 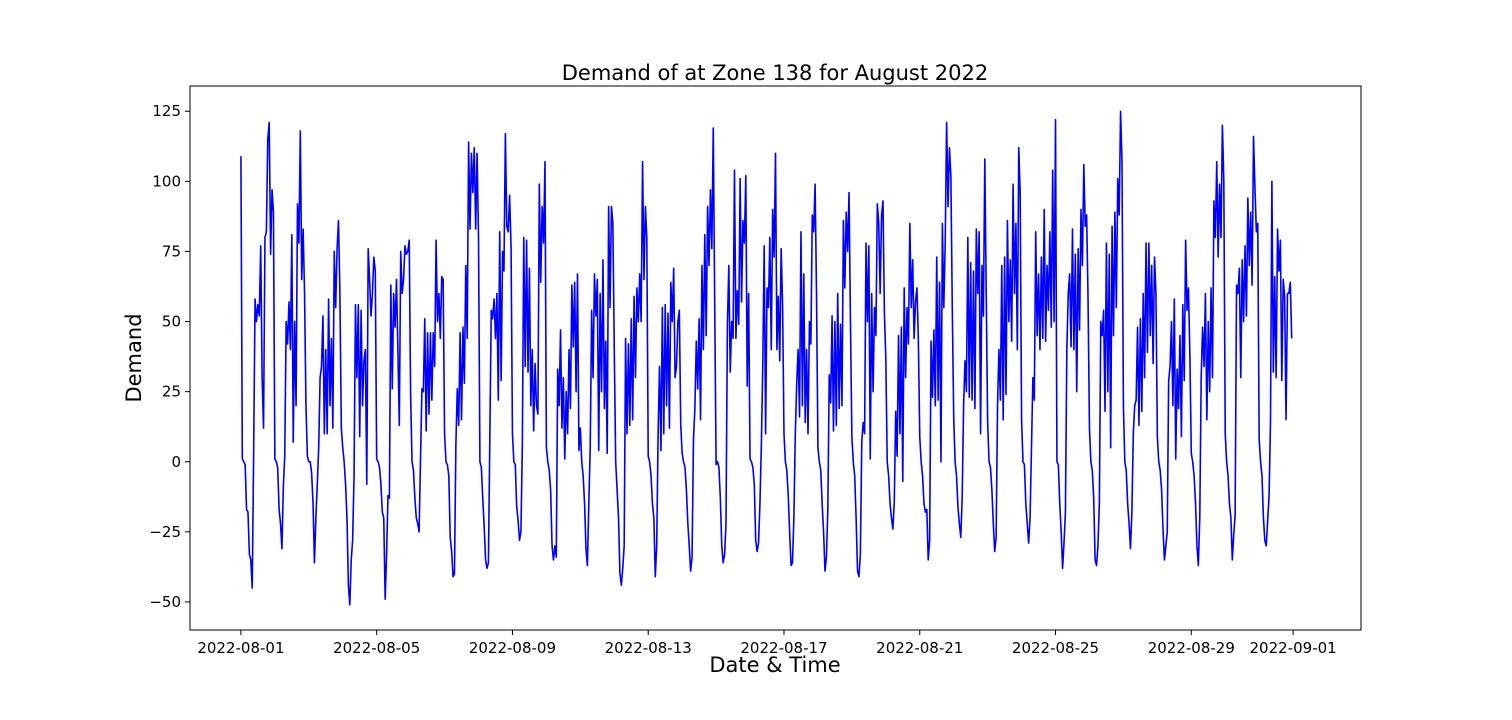 What do you see at coordinates (165, 532) in the screenshot?
I see `y-tick-label: −25` at bounding box center [165, 532].